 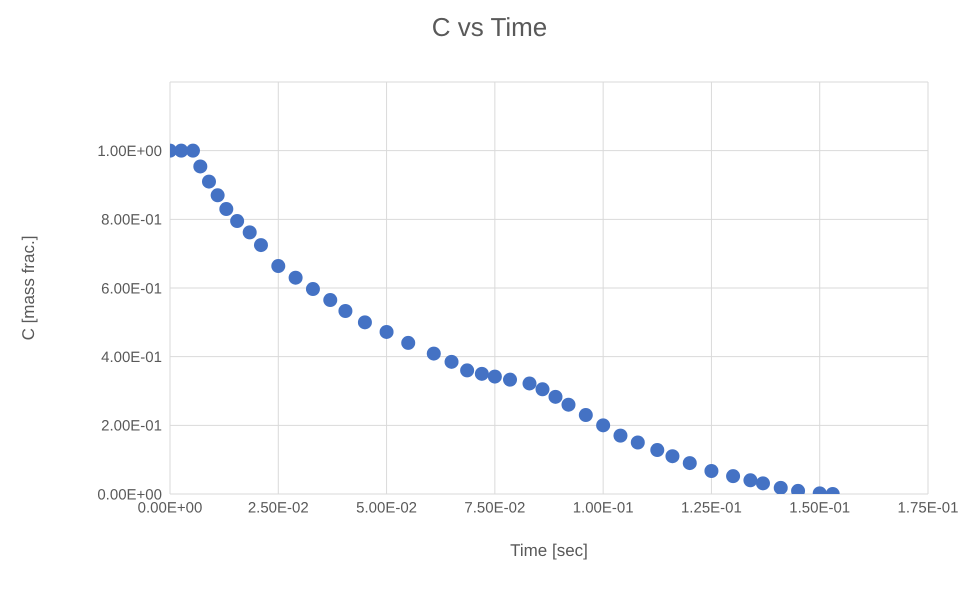 I want to click on y-tick-label: 6.00E-01, so click(x=131, y=289).